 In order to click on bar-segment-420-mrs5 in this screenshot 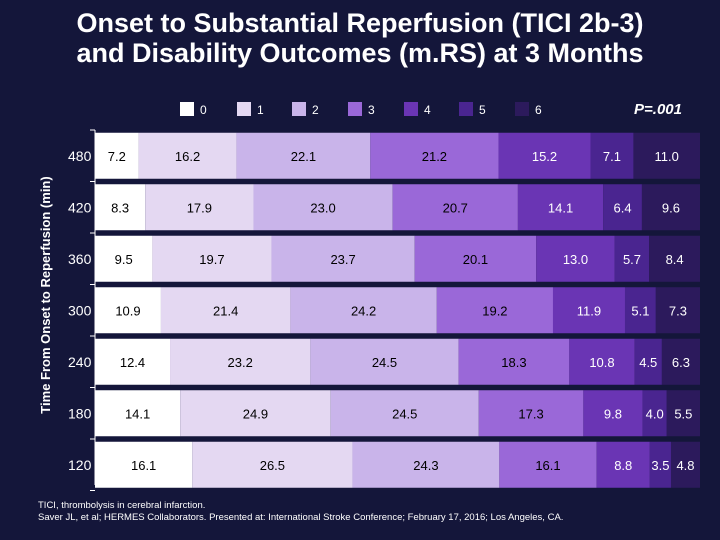, I will do `click(622, 207)`.